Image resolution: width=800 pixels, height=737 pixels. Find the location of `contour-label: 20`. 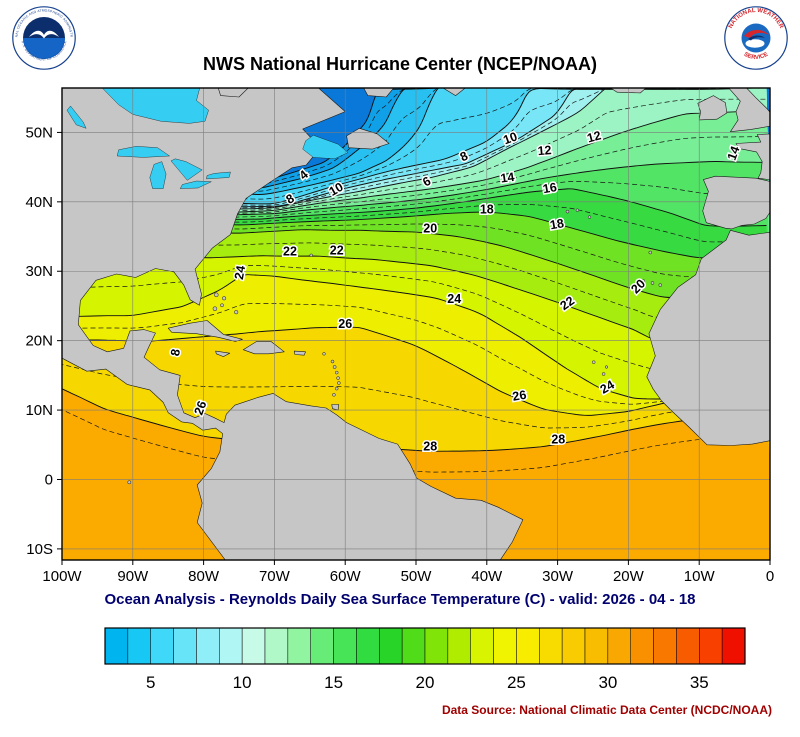

contour-label: 20 is located at coordinates (430, 228).